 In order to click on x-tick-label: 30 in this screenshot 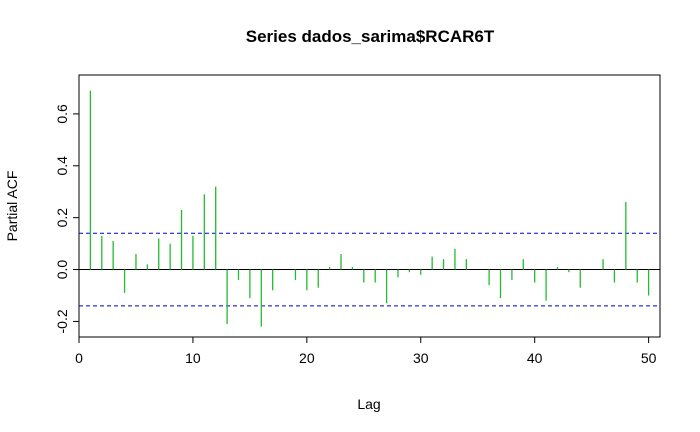, I will do `click(421, 358)`.